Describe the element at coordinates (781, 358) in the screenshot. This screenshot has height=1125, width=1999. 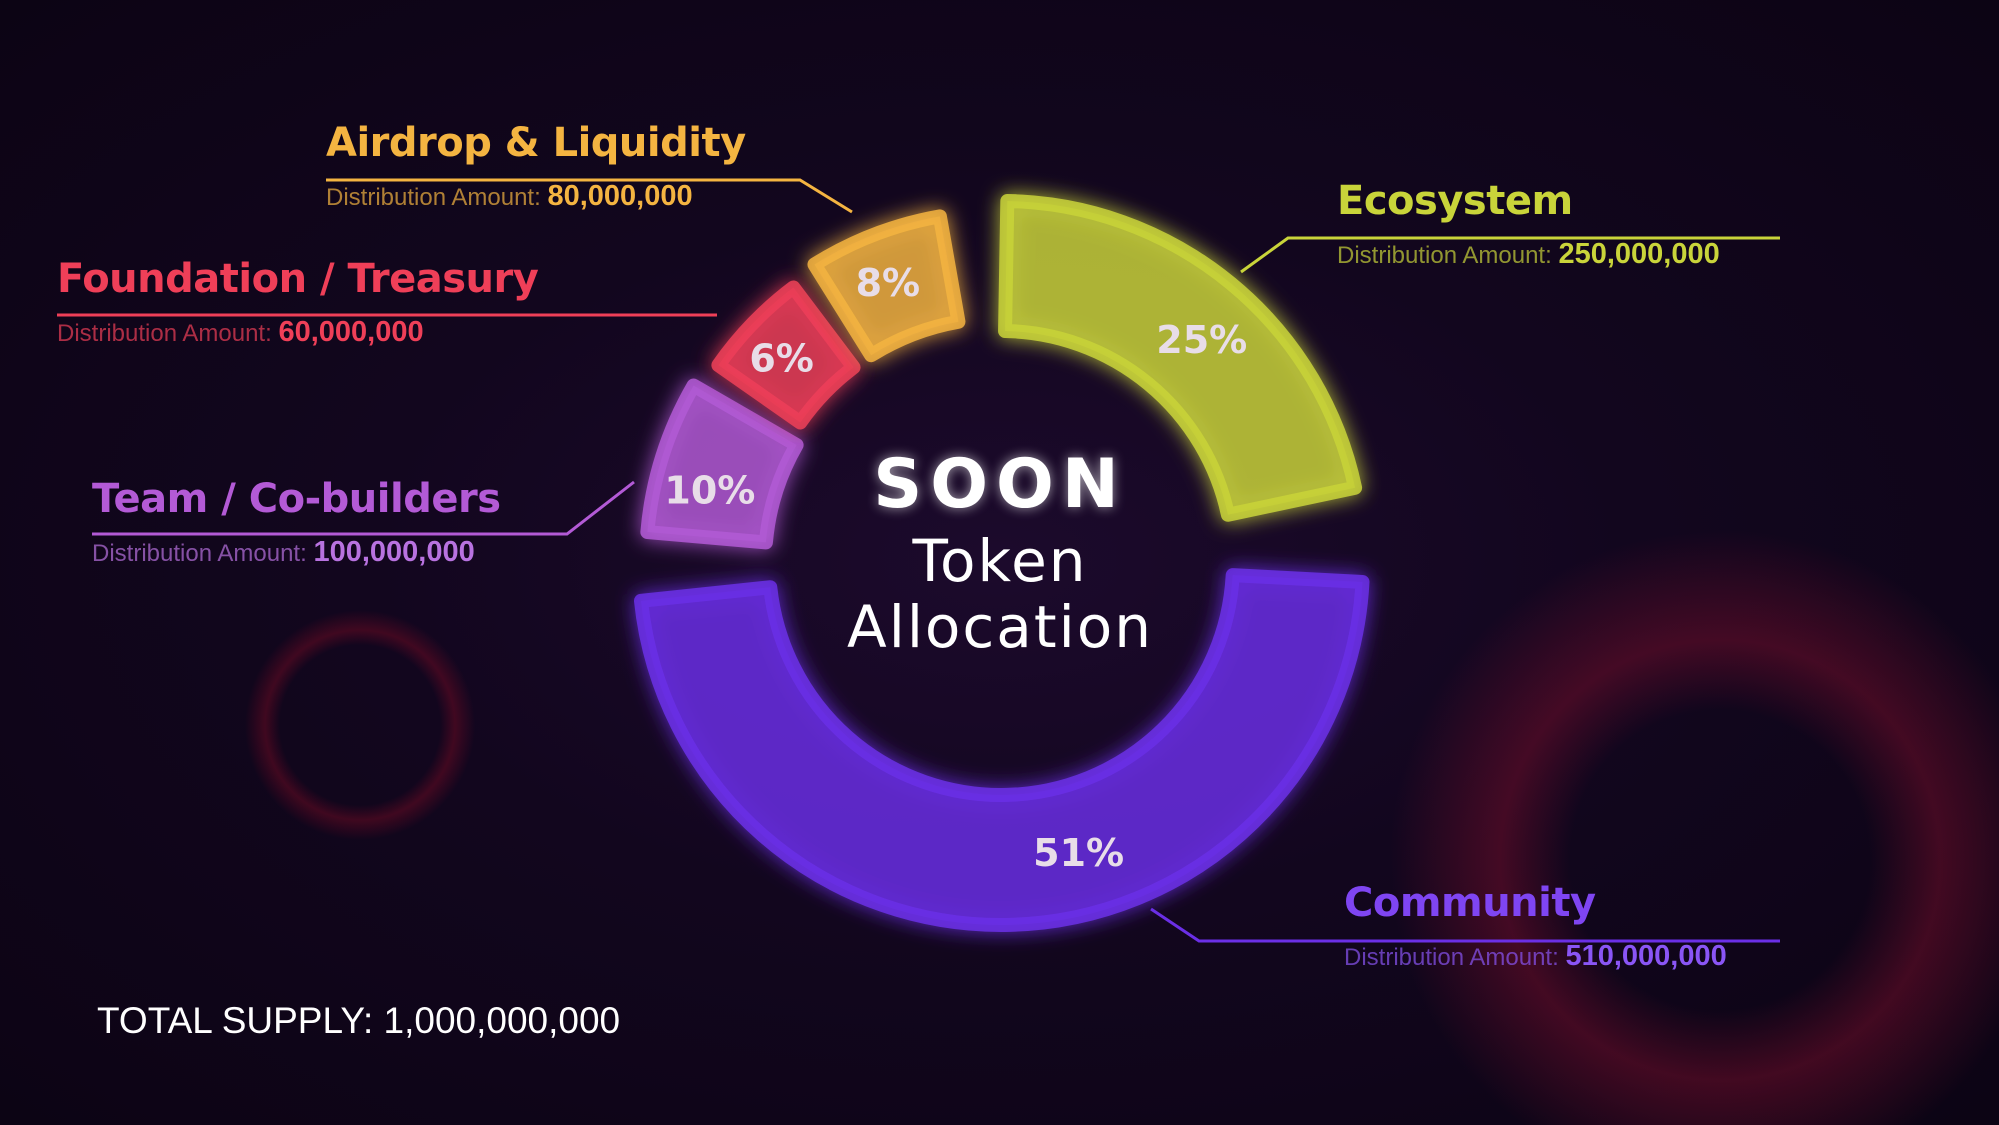
I see `percent-label: 6%` at that location.